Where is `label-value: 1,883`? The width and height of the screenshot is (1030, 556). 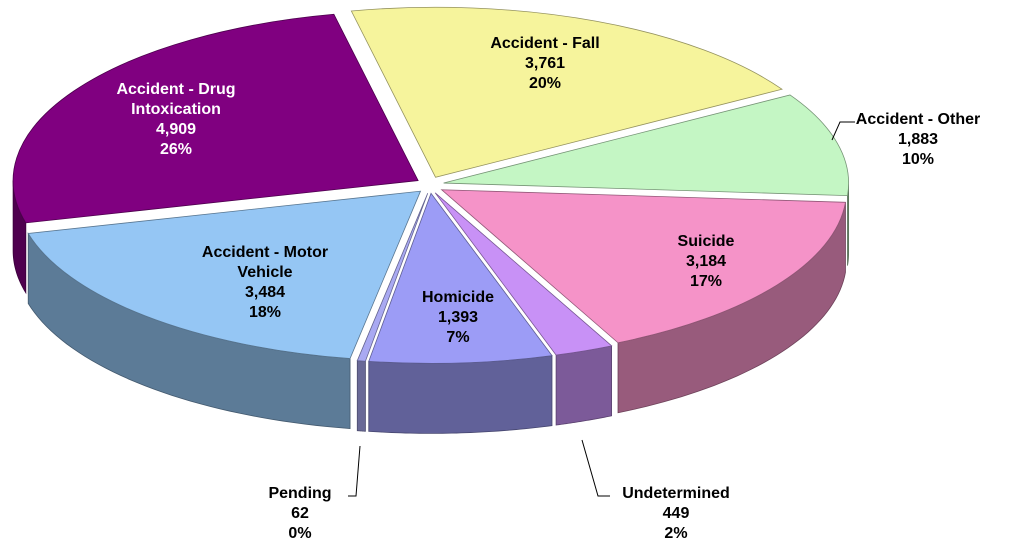
label-value: 1,883 is located at coordinates (918, 139).